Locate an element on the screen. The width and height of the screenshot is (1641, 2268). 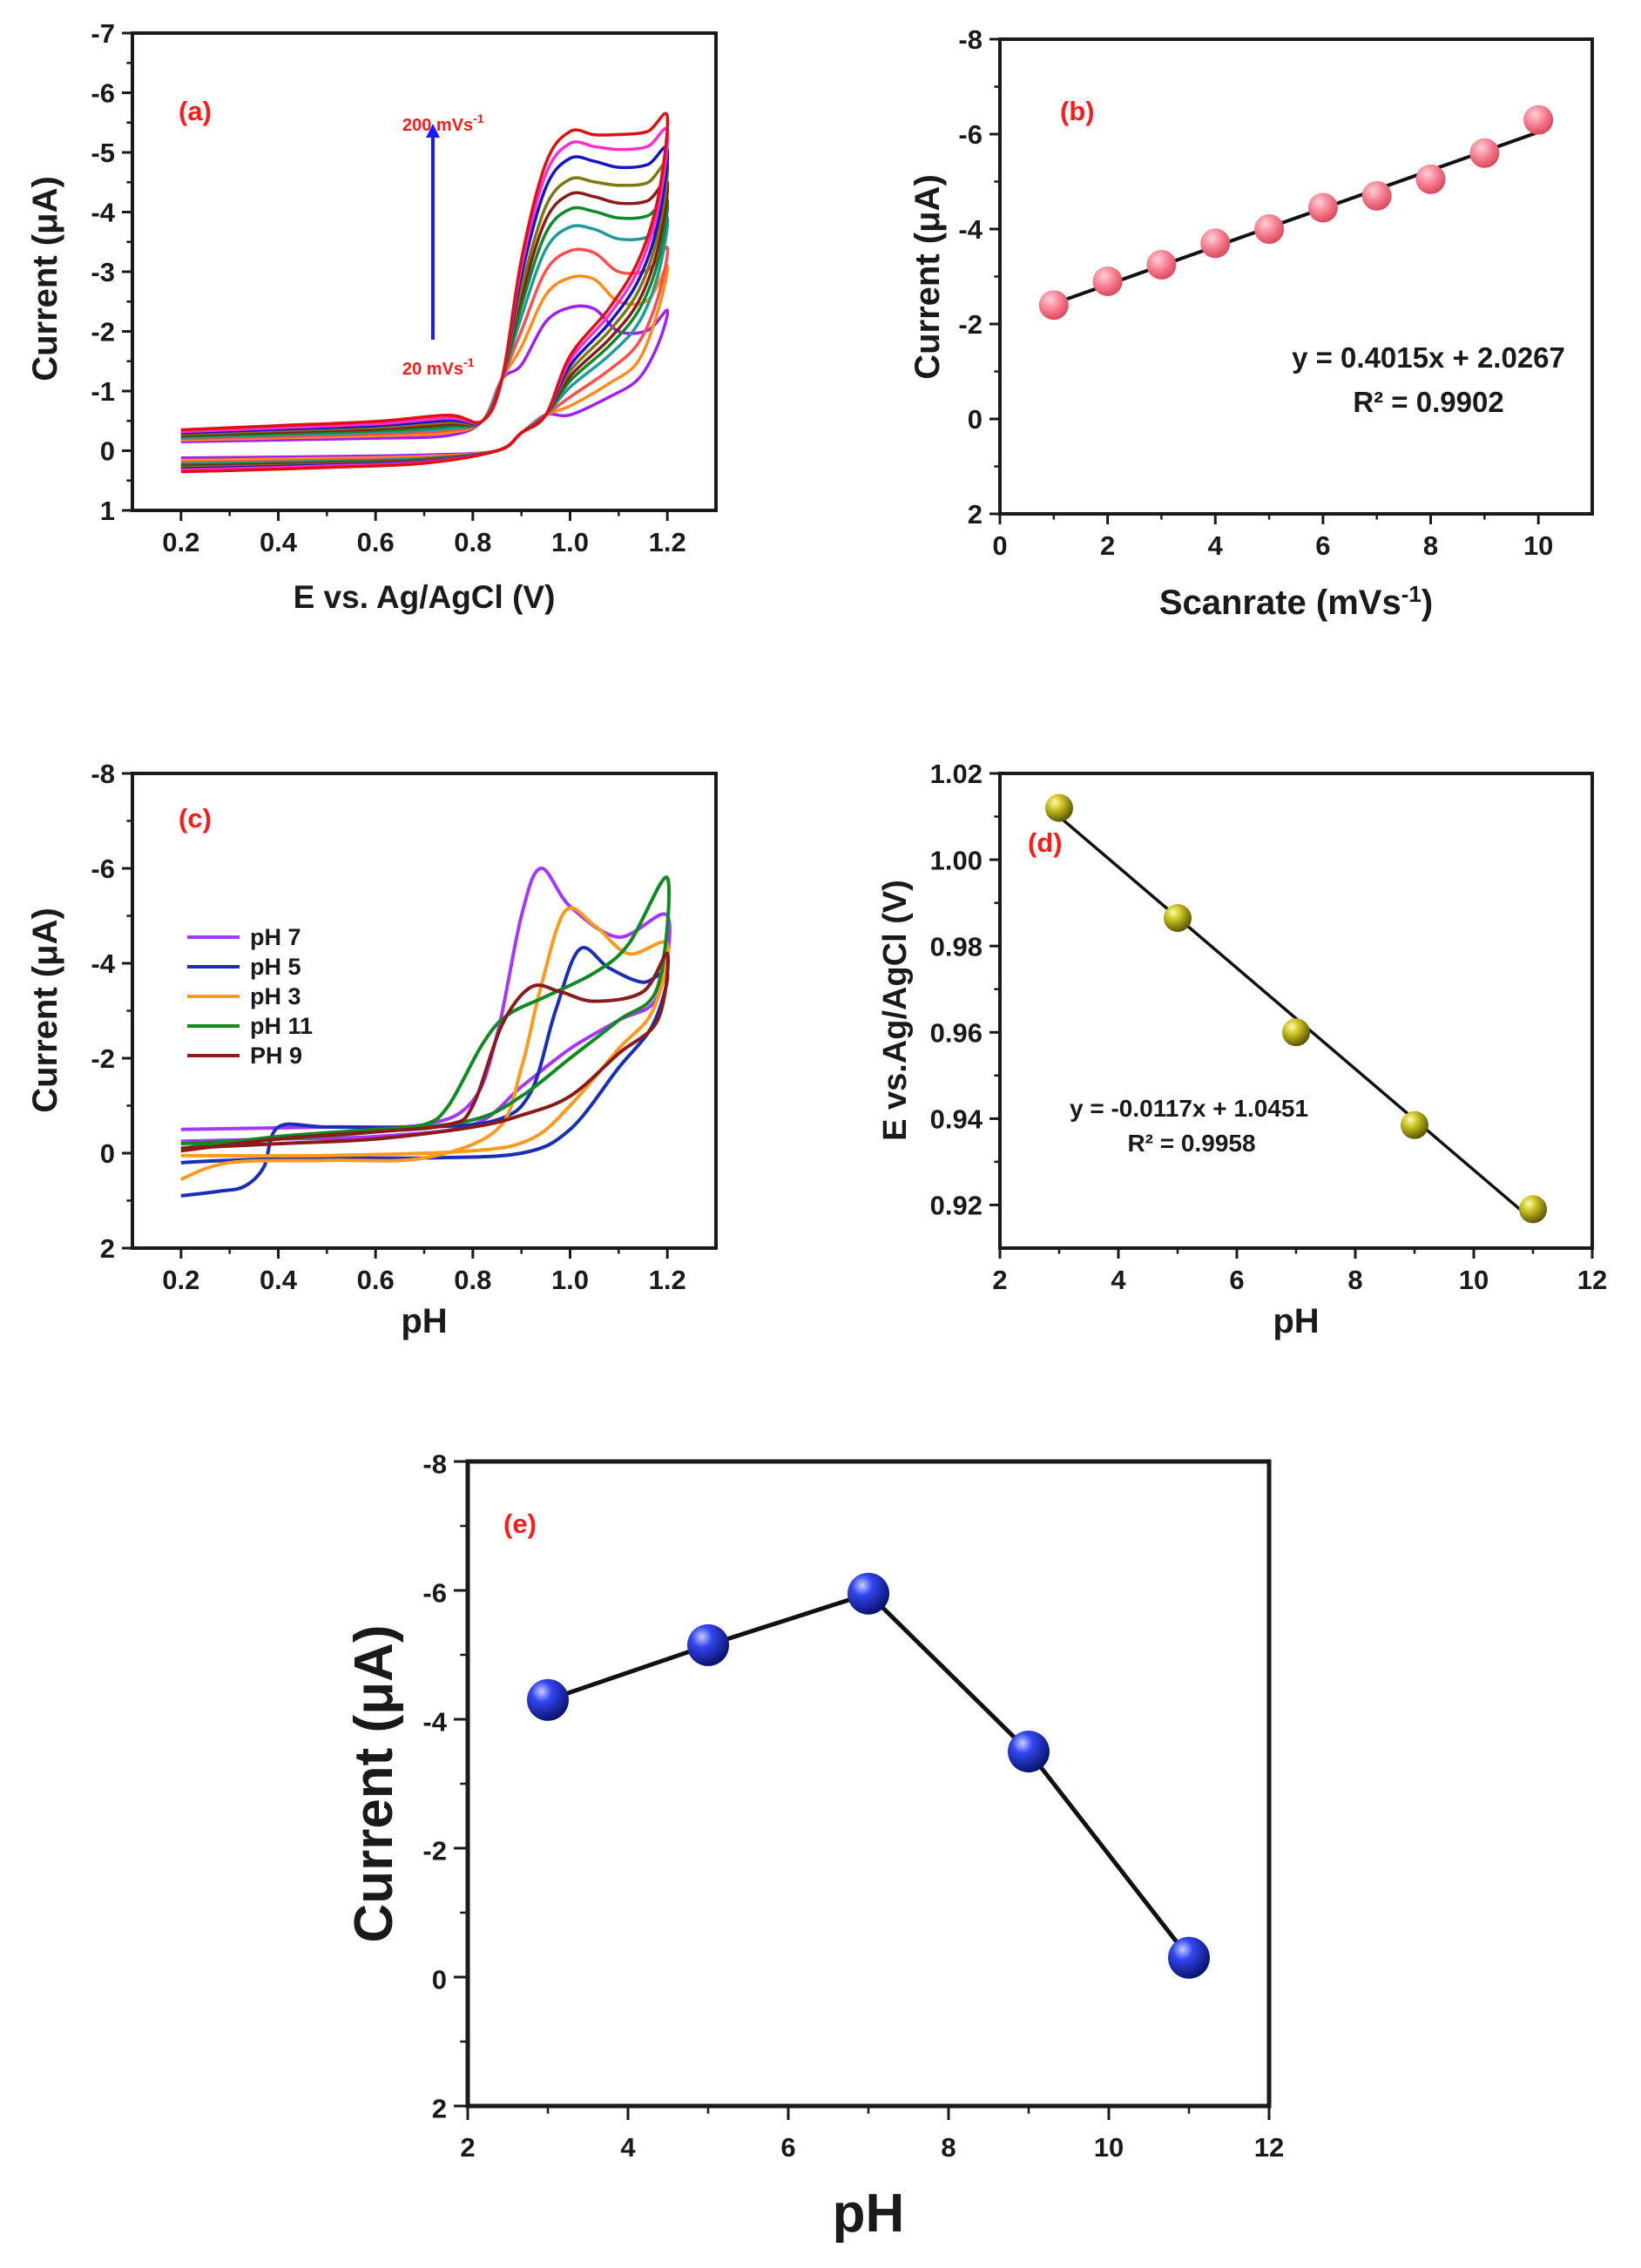
panel-e-points is located at coordinates (868, 1775).